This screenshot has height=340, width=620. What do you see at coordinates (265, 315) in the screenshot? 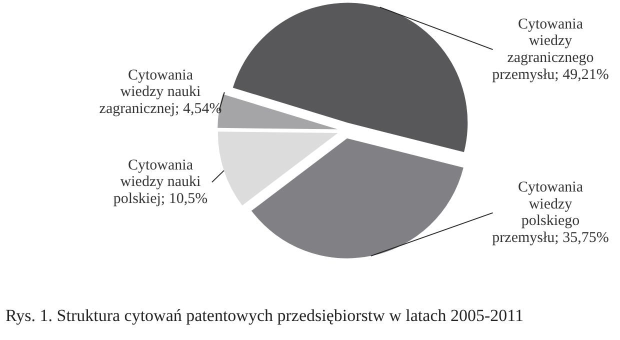
I see `text: Rys. 1. Struktura cytowań patentowych przedsiębiorstw w latach 2005-2011` at bounding box center [265, 315].